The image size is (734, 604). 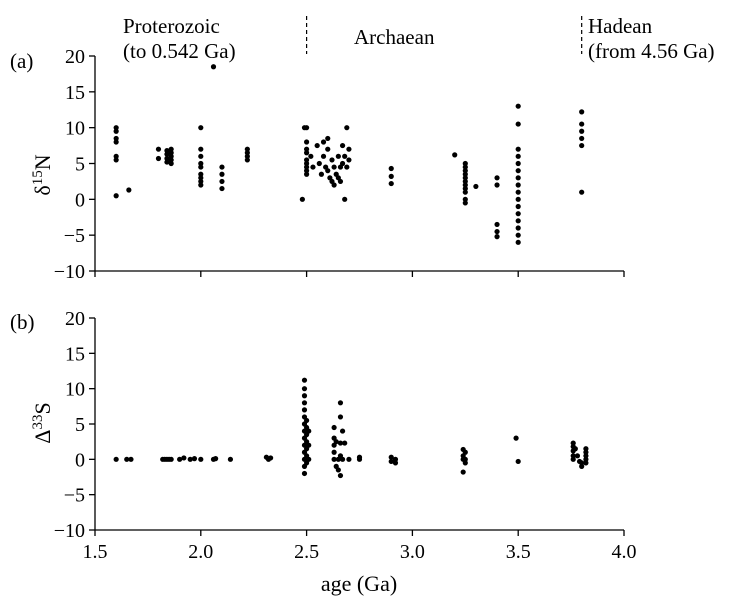 What do you see at coordinates (69, 531) in the screenshot?
I see `y-tick-label: −10` at bounding box center [69, 531].